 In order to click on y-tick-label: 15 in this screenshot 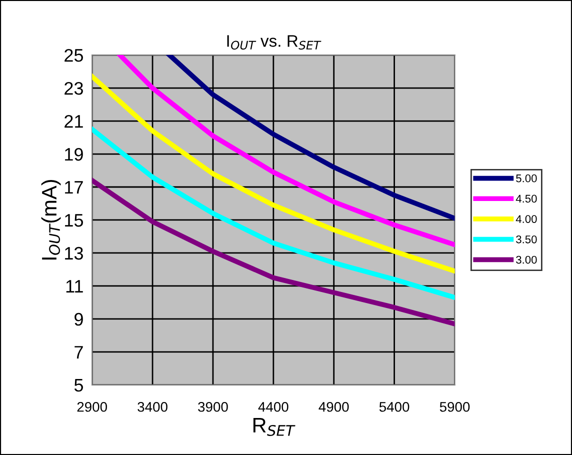, I will do `click(74, 220)`.